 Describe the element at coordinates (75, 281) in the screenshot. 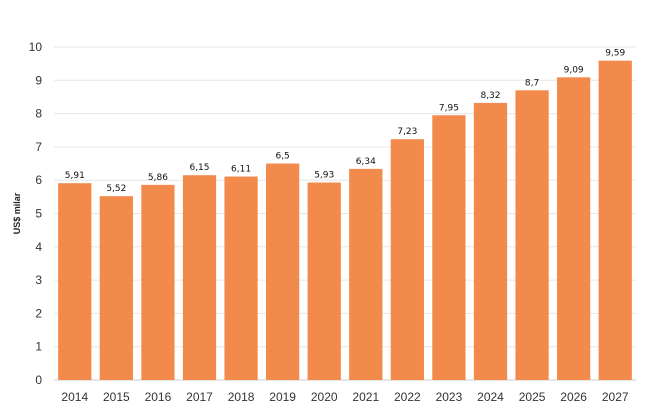

I see `bar-2014` at that location.